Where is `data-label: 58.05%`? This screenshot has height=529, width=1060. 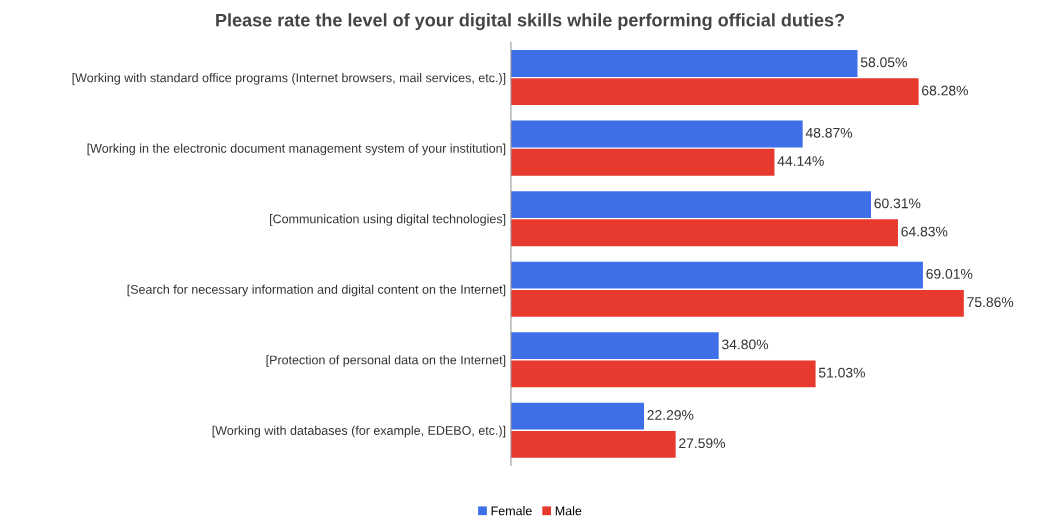 data-label: 58.05% is located at coordinates (883, 62).